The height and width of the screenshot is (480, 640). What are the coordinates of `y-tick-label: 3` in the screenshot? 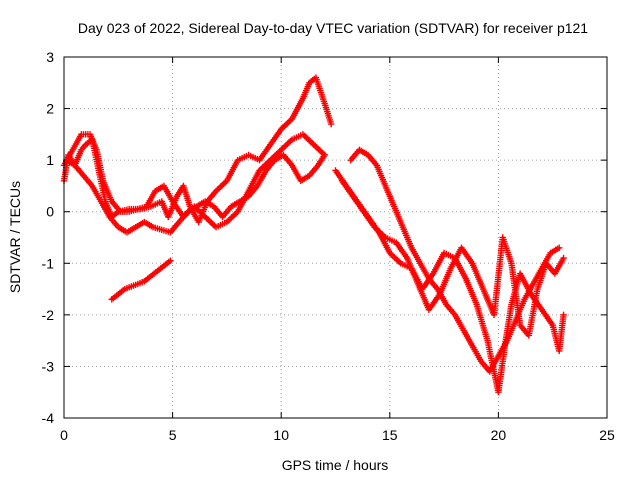 It's located at (50, 57).